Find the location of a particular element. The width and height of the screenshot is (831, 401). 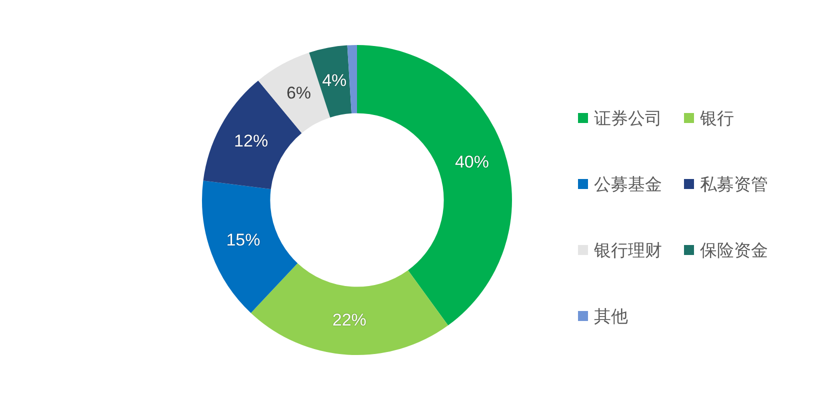

legend-label: 保险资金 is located at coordinates (734, 251).